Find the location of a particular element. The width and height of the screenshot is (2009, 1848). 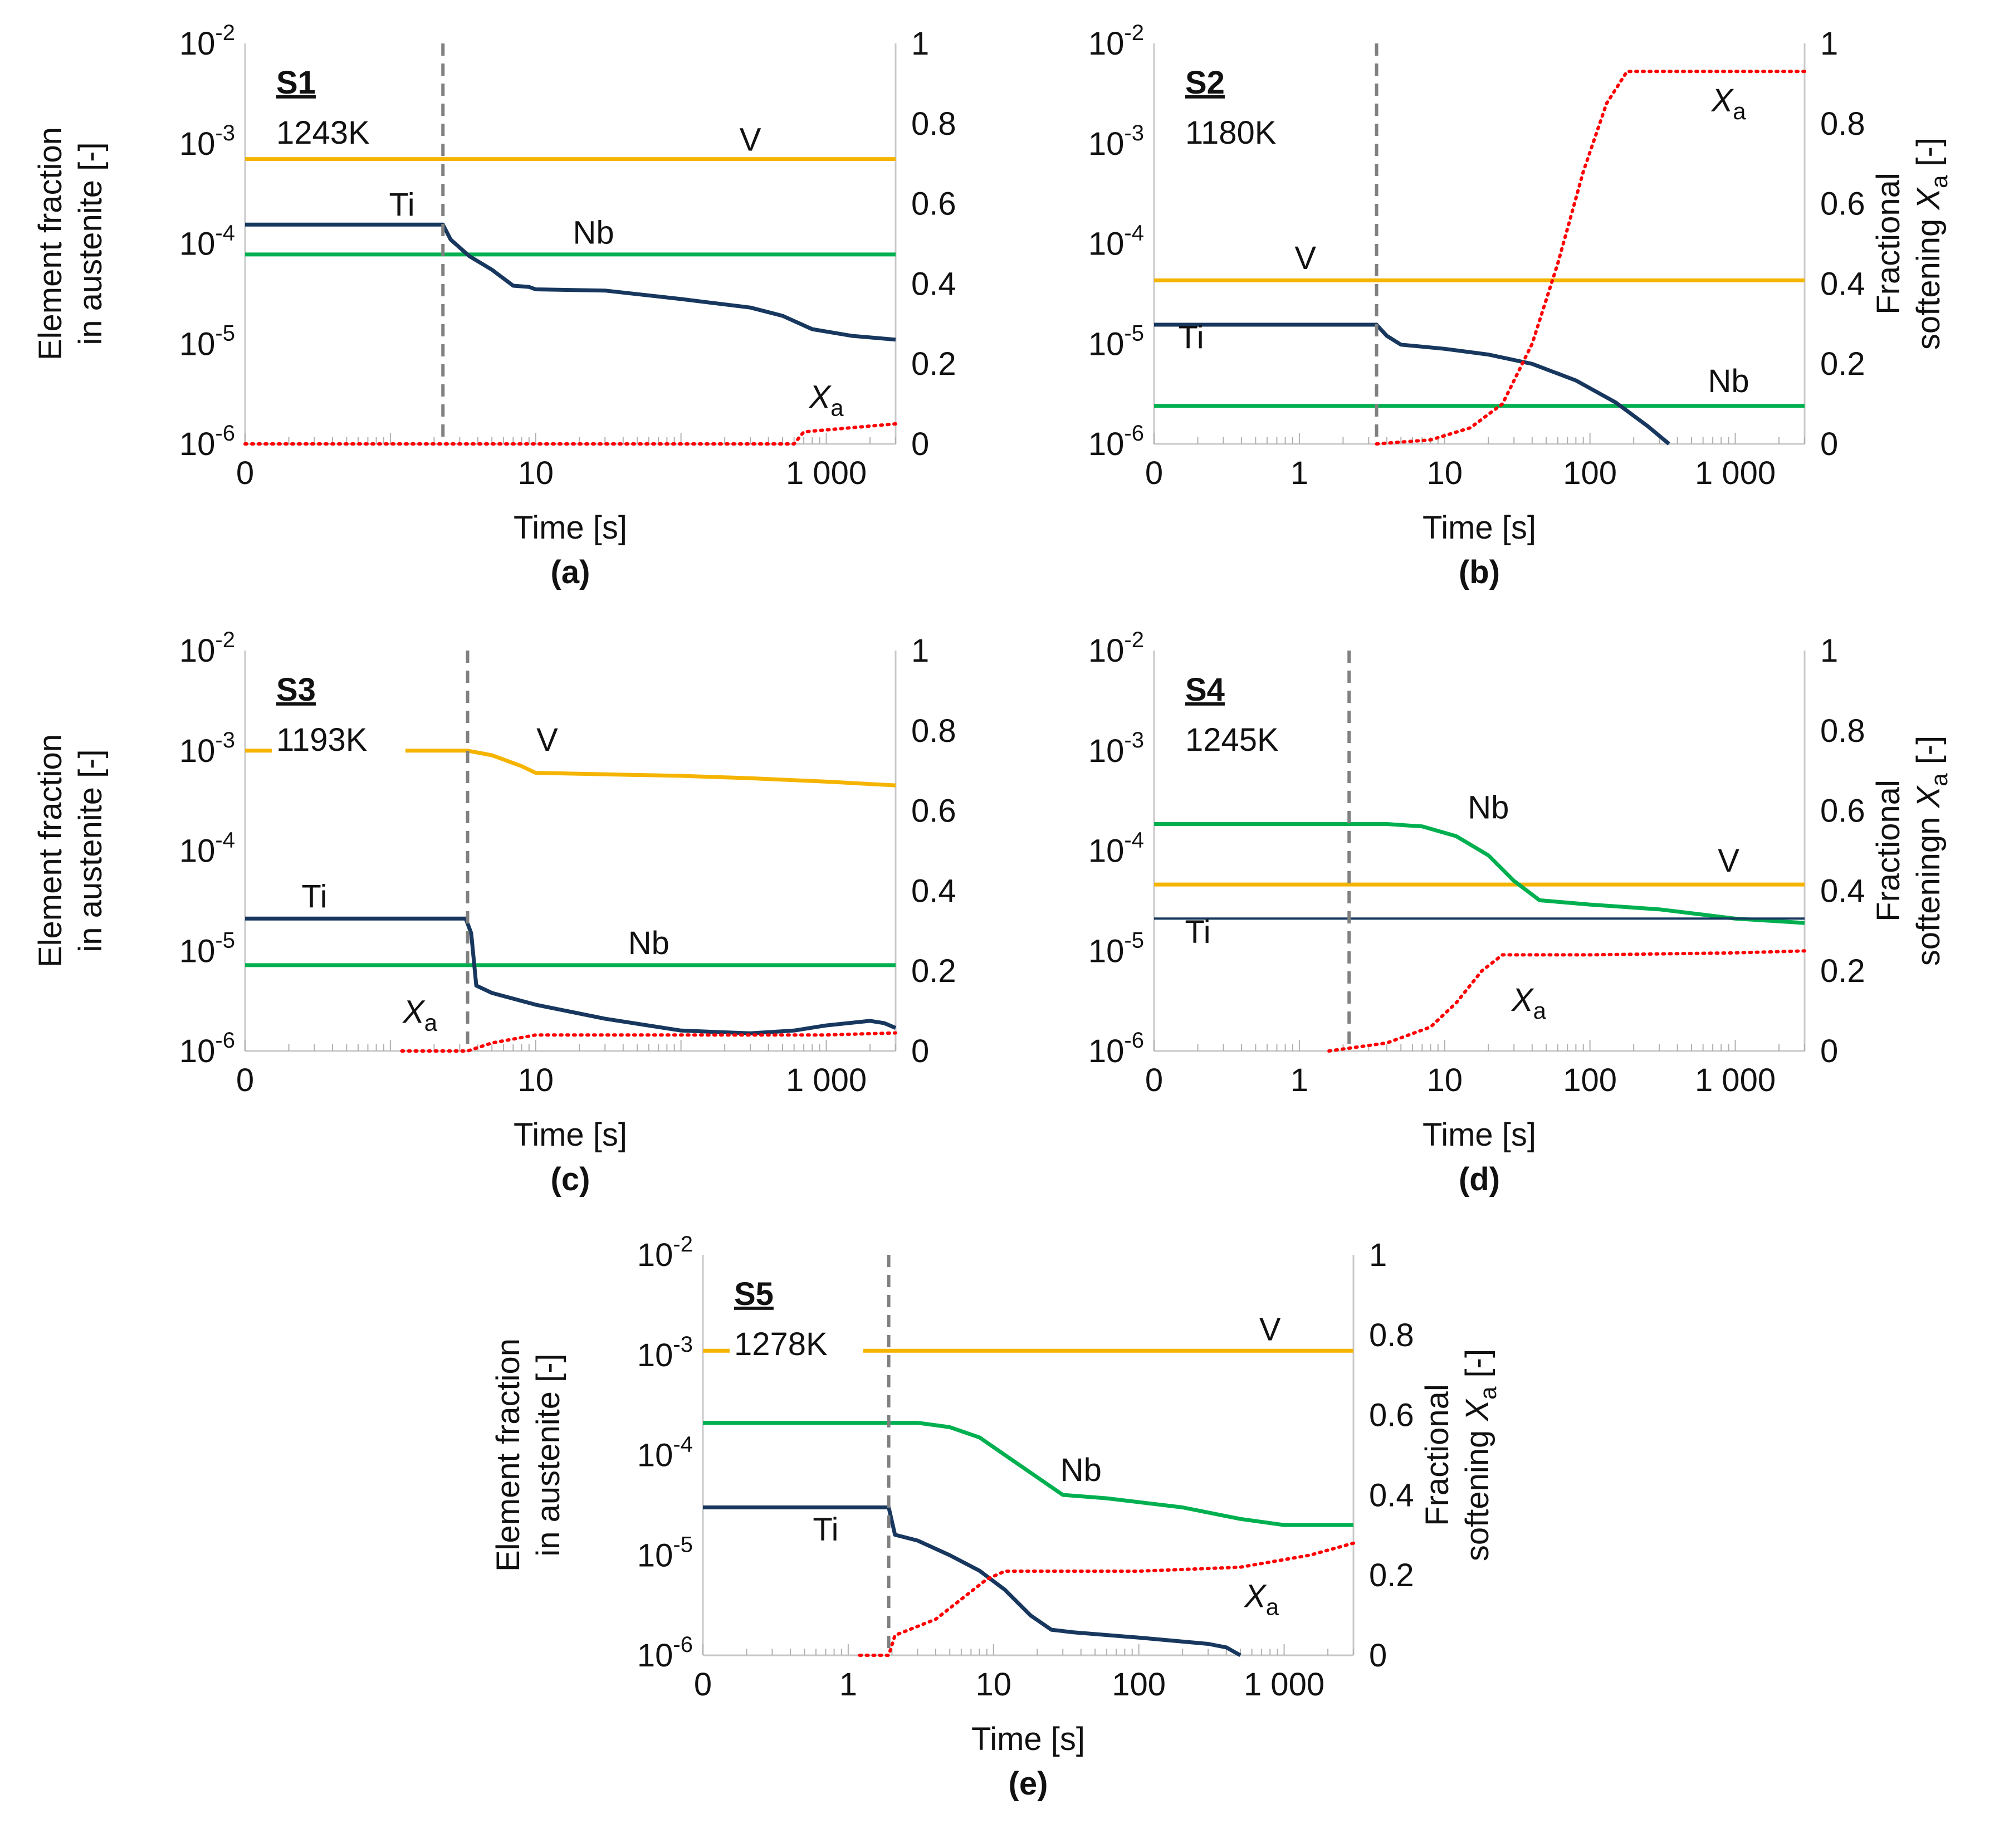

series-line-nb is located at coordinates (1479, 873).